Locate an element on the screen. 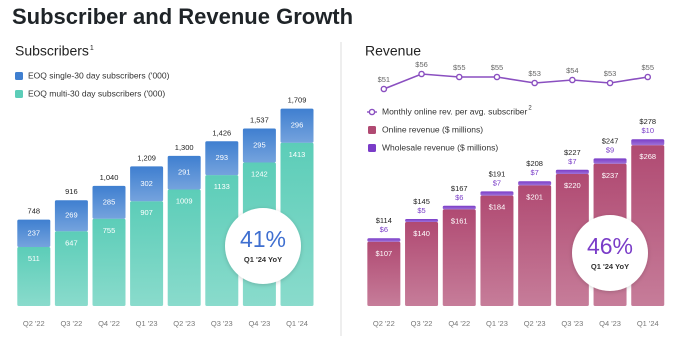 The height and width of the screenshot is (344, 700). data-label: 916 is located at coordinates (71, 191).